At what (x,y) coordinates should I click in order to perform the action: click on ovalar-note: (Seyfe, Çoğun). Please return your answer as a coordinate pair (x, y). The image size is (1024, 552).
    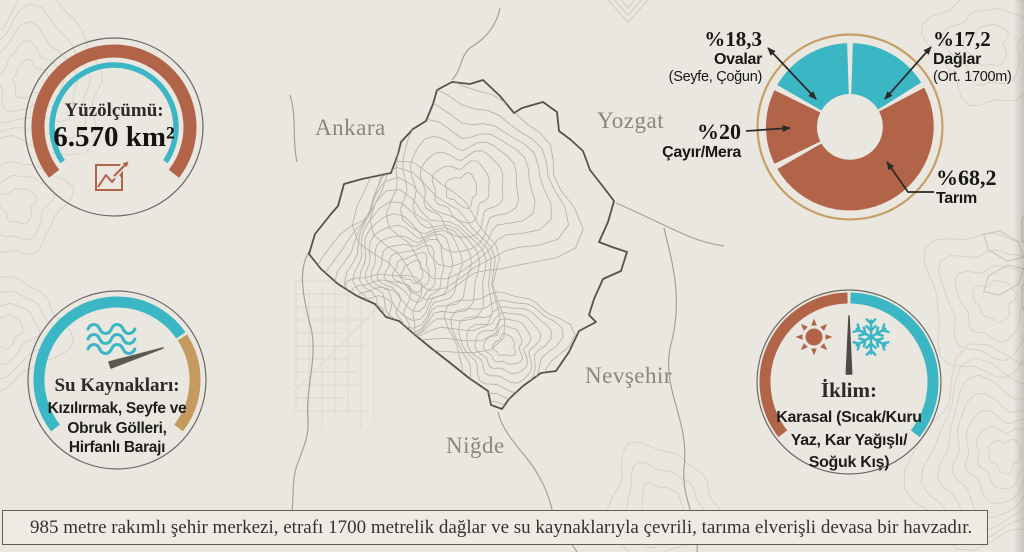
    Looking at the image, I should click on (715, 77).